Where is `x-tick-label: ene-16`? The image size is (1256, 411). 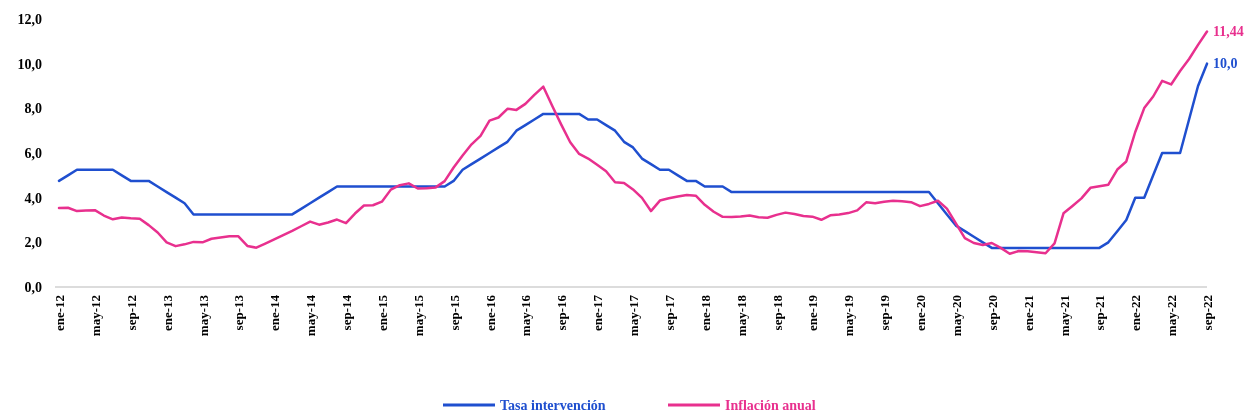 x-tick-label: ene-16 is located at coordinates (490, 313).